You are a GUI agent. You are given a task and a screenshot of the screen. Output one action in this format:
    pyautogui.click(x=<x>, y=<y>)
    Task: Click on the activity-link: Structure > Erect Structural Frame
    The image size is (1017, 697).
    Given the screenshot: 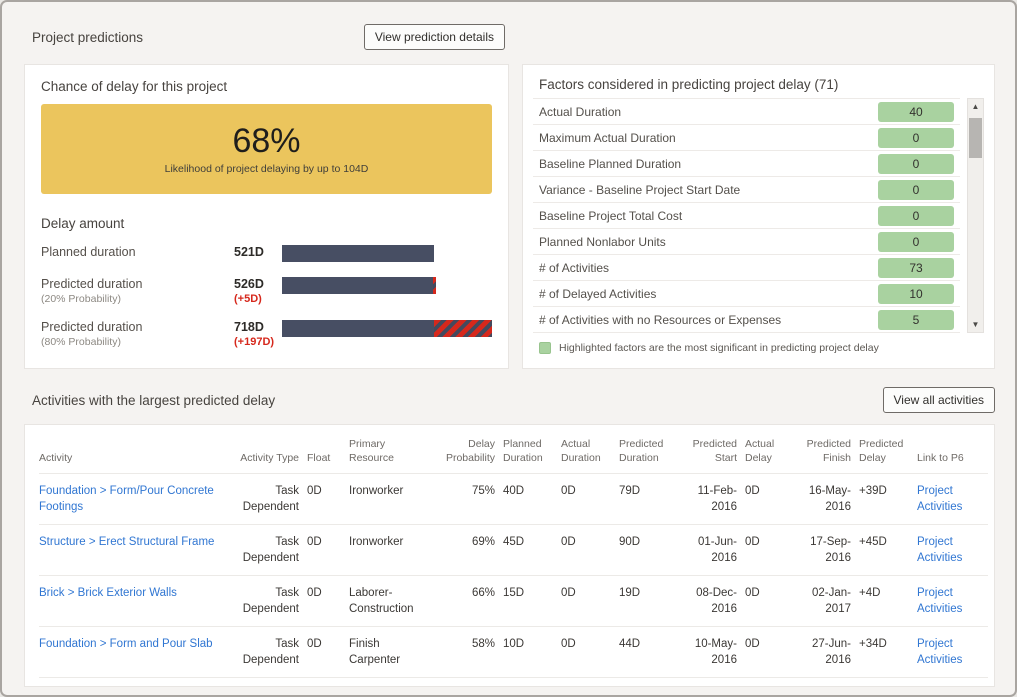 What is the action you would take?
    pyautogui.click(x=127, y=542)
    